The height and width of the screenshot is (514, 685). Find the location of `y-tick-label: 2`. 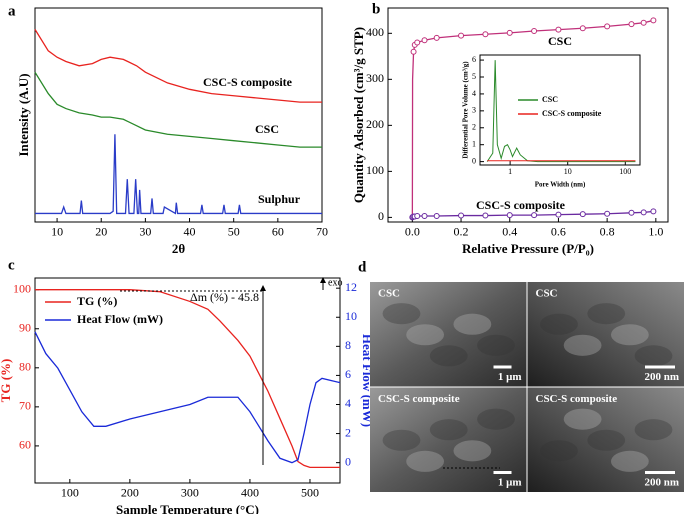

y-tick-label: 2 is located at coordinates (474, 127).